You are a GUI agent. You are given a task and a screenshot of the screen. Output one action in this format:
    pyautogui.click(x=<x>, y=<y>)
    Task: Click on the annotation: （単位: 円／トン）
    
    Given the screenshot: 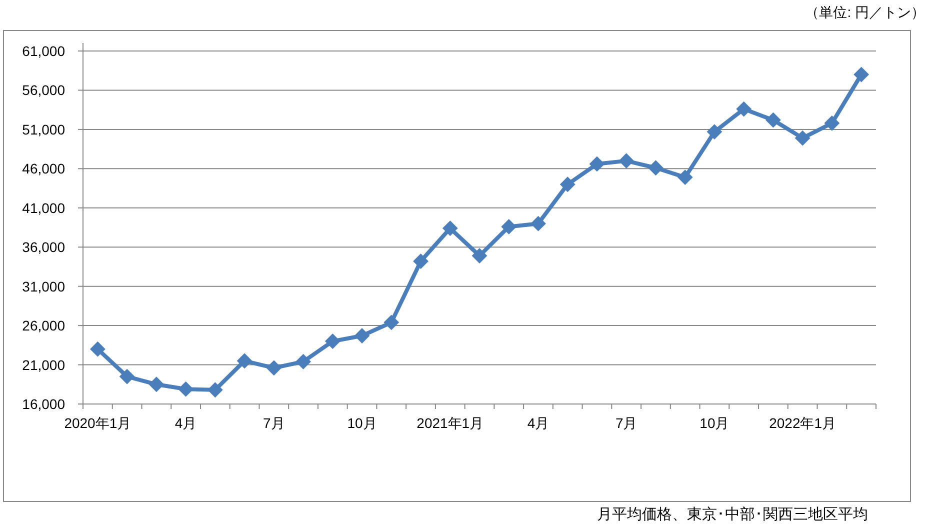 What is the action you would take?
    pyautogui.click(x=865, y=12)
    